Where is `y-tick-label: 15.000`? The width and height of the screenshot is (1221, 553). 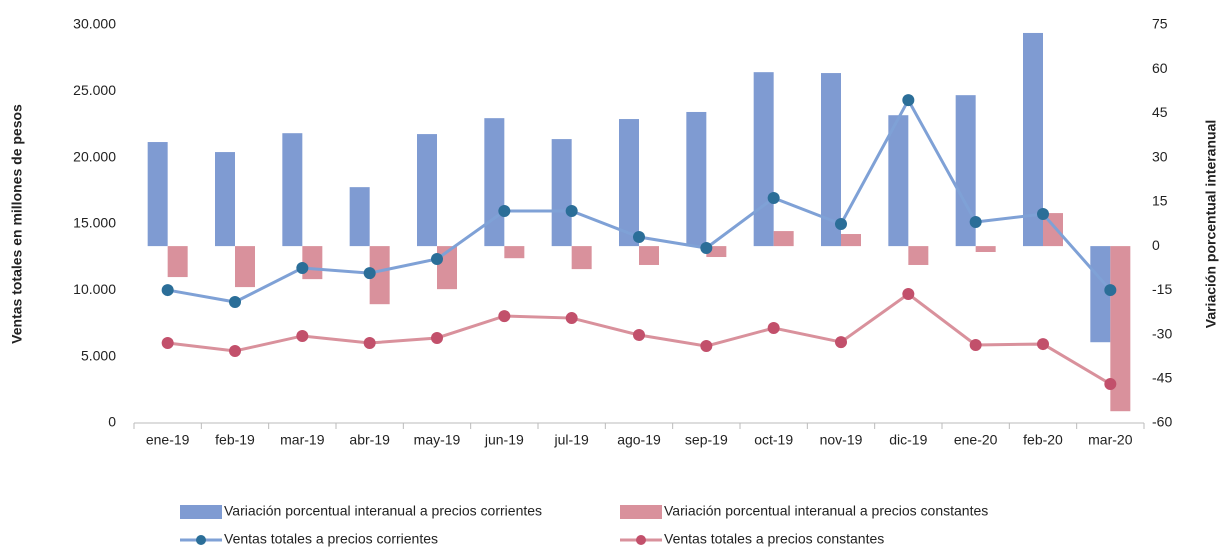
y-tick-label: 15.000 is located at coordinates (94, 223).